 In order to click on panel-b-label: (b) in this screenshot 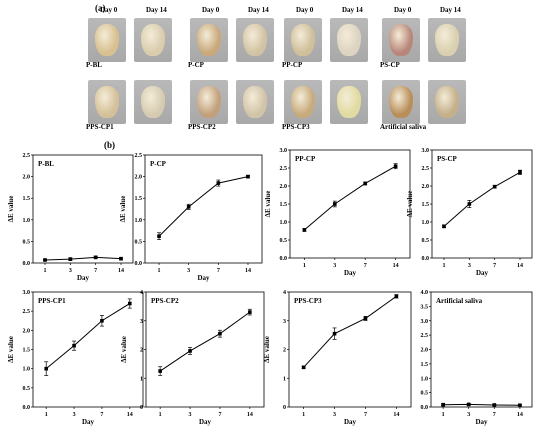, I will do `click(109, 145)`.